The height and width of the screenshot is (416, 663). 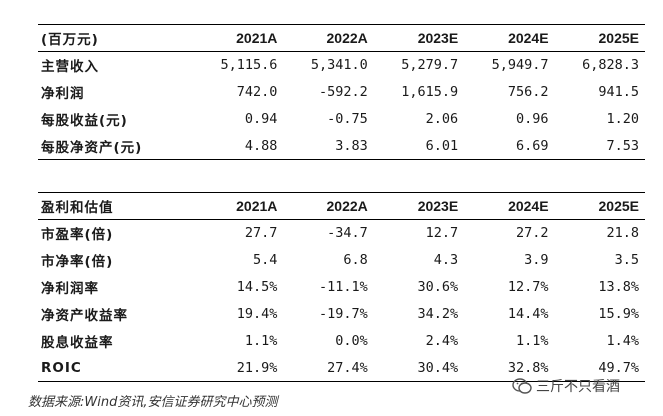 I want to click on table-row: 市净率(倍) 5.4 6.8 4.3 3.9 3.5, so click(x=341, y=260).